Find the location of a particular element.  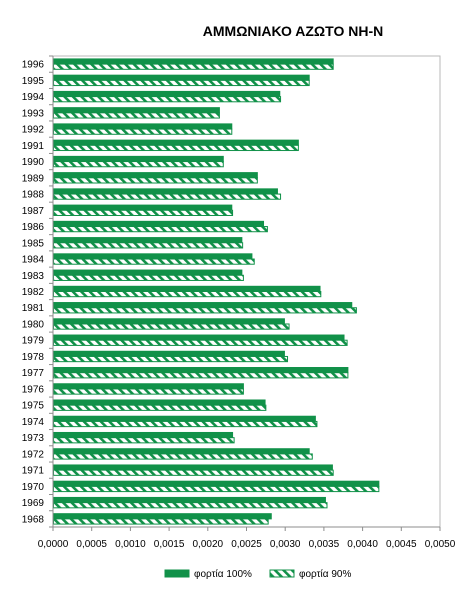

y-tick-label: 1988 is located at coordinates (33, 195).